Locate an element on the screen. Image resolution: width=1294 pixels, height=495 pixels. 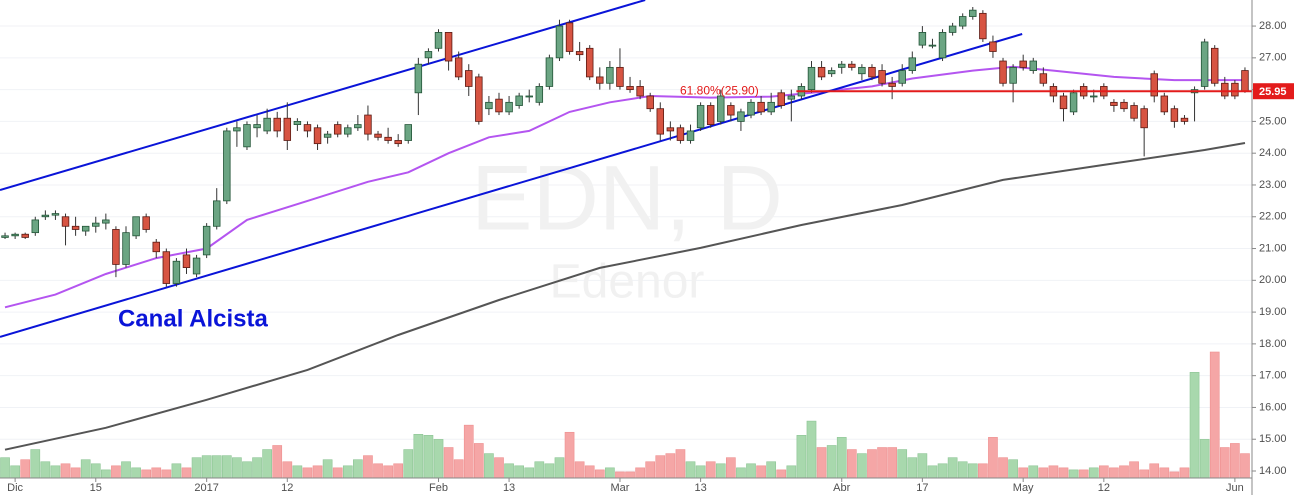
x-tick-label: Dic is located at coordinates (15, 488).